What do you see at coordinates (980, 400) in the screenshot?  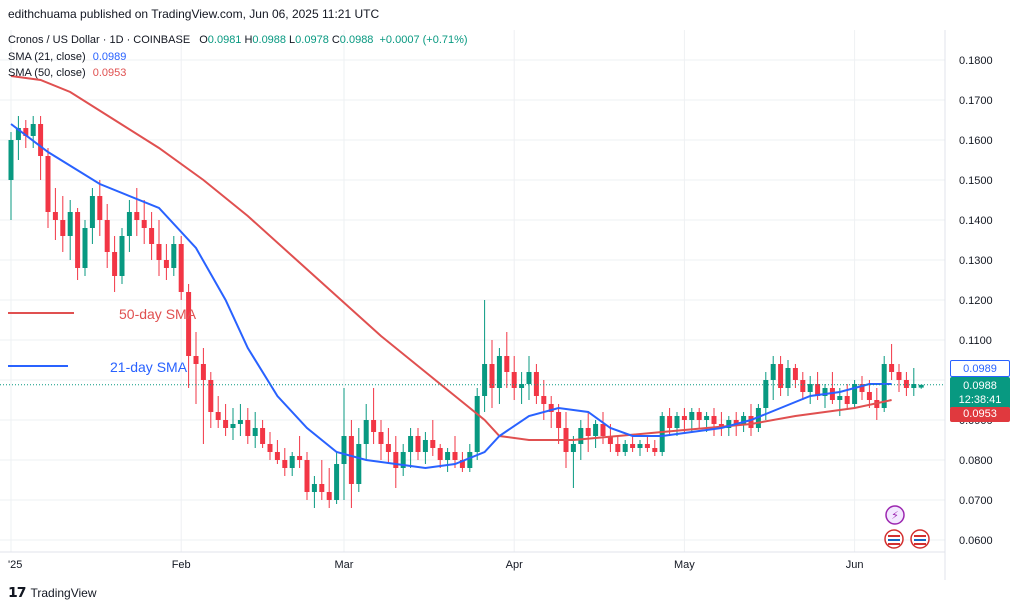 I see `bar-countdown: 12:38:41` at bounding box center [980, 400].